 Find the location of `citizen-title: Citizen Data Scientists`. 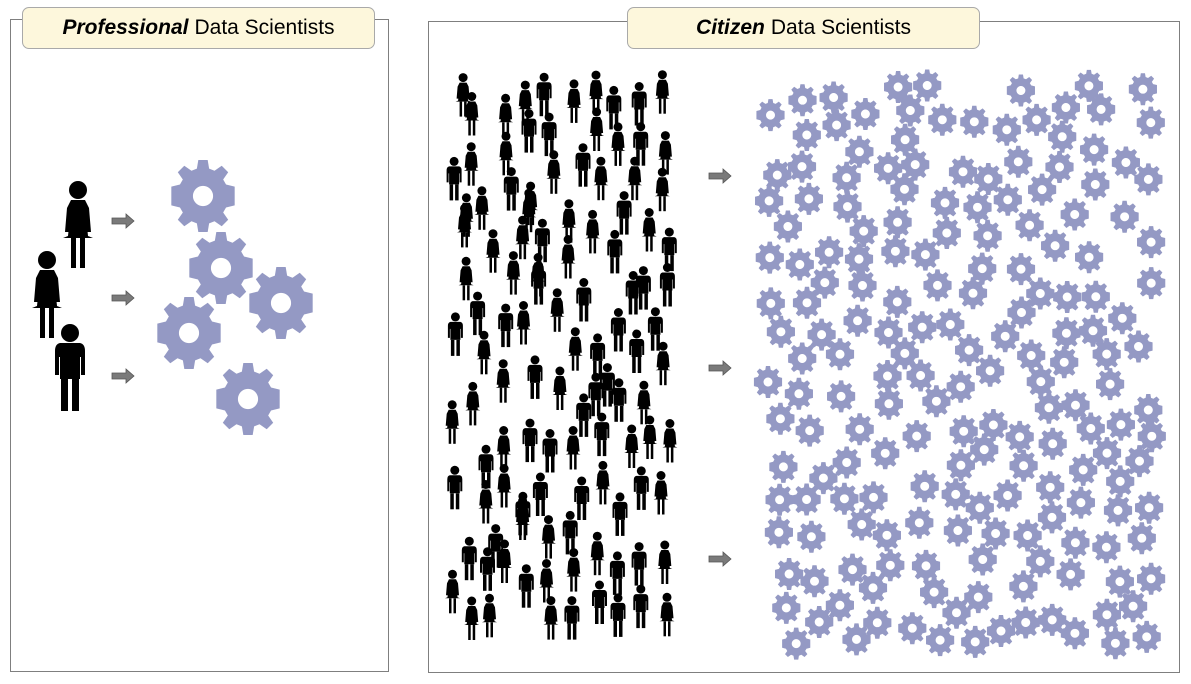

citizen-title: Citizen Data Scientists is located at coordinates (803, 28).